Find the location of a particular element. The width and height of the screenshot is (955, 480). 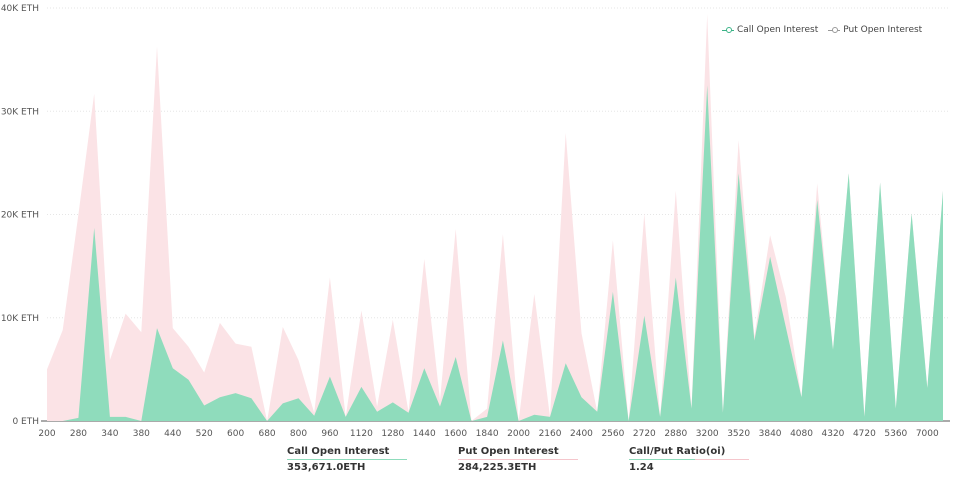

card-title: Call/Put Ratio(oi) is located at coordinates (677, 451).